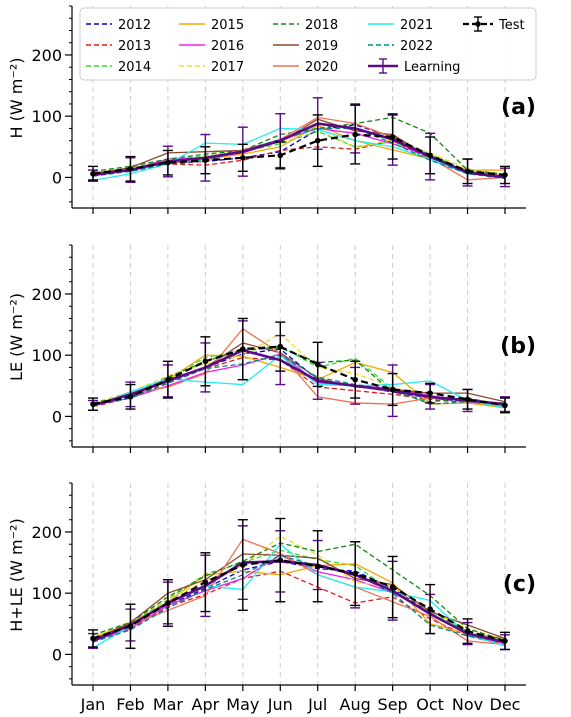 The height and width of the screenshot is (717, 571). What do you see at coordinates (134, 25) in the screenshot?
I see `legend-label: 2012` at bounding box center [134, 25].